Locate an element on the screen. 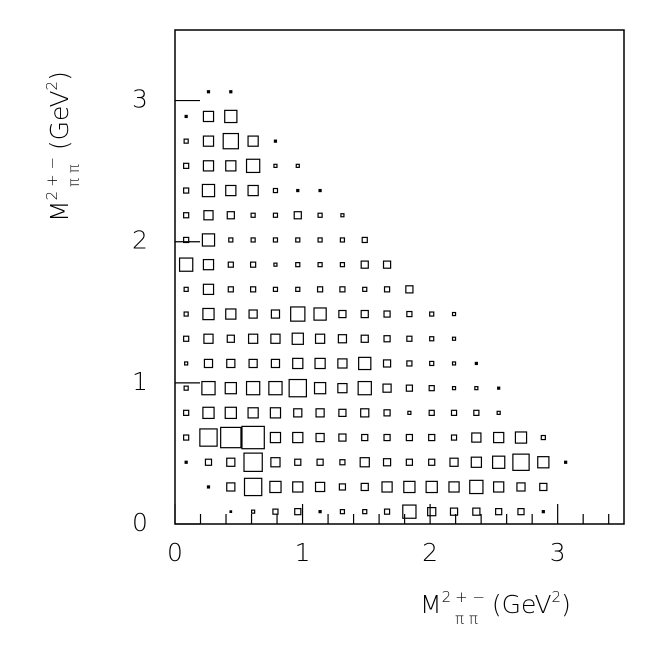 This screenshot has width=654, height=654. y-label-close: ) is located at coordinates (59, 76).